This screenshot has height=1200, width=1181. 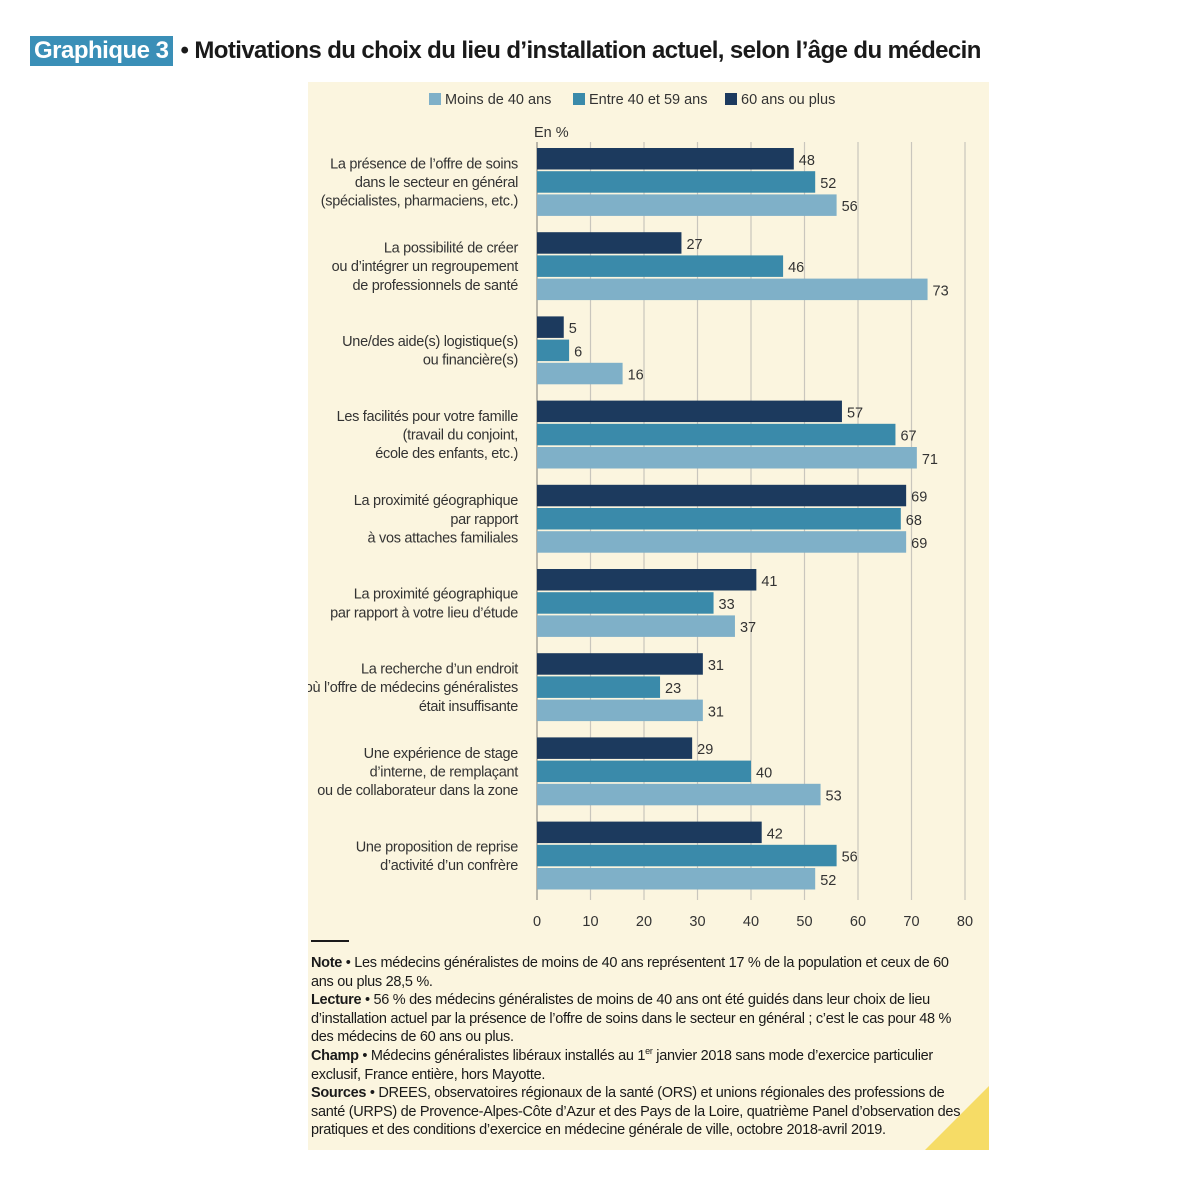 What do you see at coordinates (443, 538) in the screenshot?
I see `category-label: à vos attaches familiales` at bounding box center [443, 538].